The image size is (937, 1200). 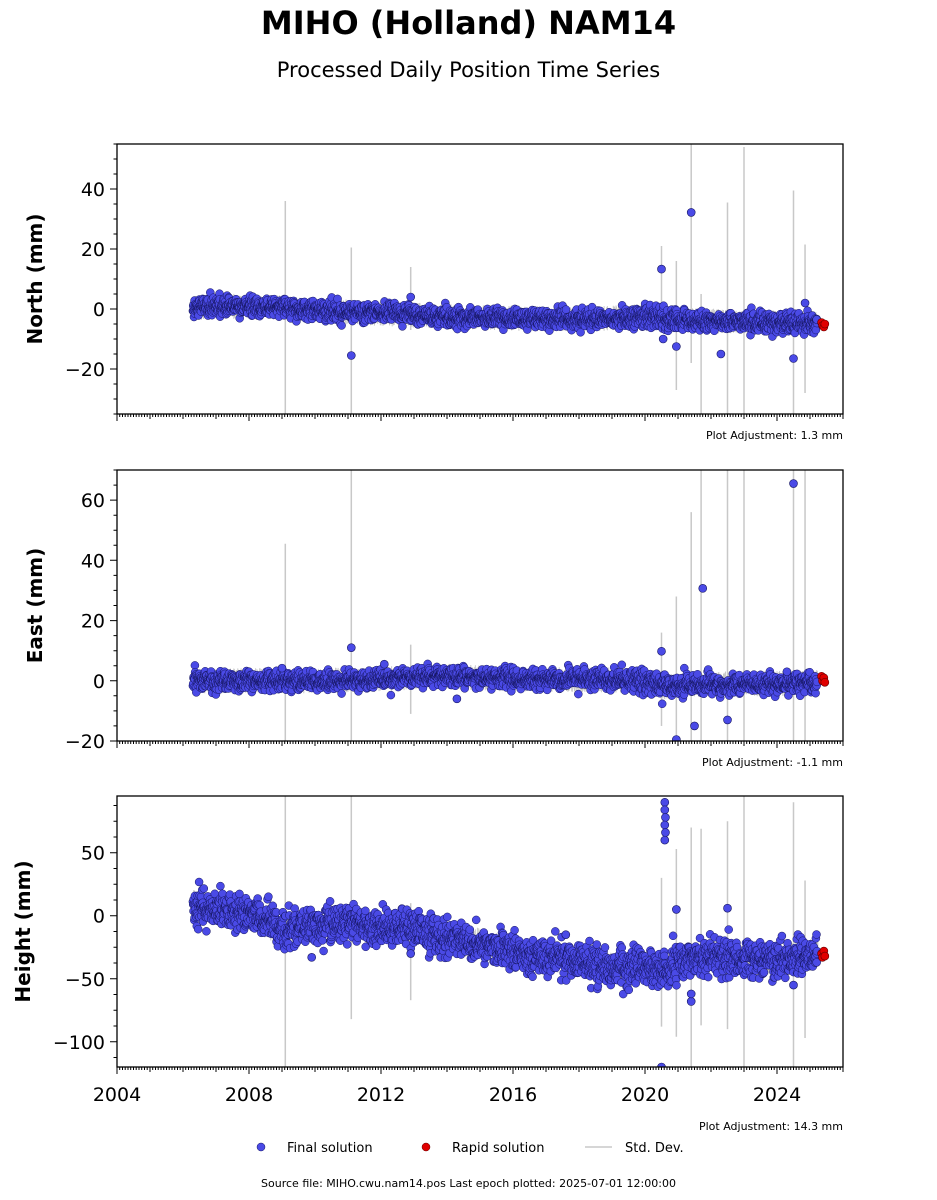 I want to click on plot-adjustment-note: Plot Adjustment: 1.3 mm, so click(x=774, y=435).